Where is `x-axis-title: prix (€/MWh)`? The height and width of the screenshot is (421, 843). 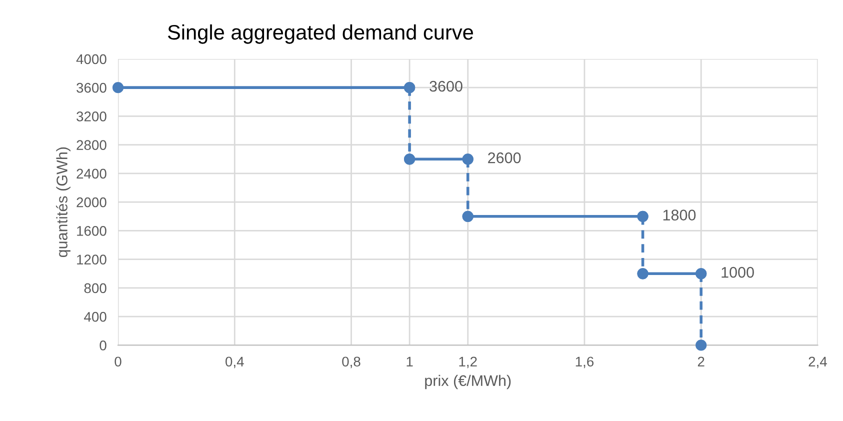
x-axis-title: prix (€/MWh) is located at coordinates (468, 382).